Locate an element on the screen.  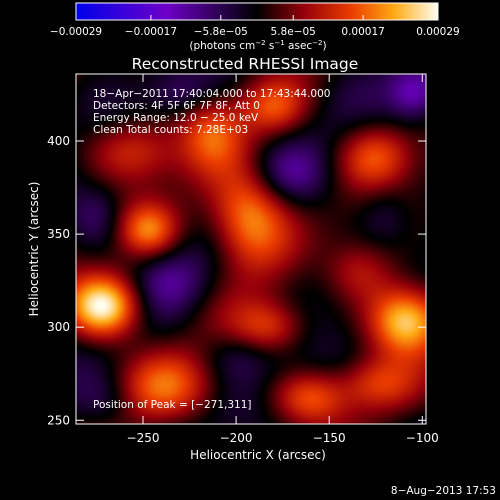
y-tick-label: 400 is located at coordinates (58, 141).